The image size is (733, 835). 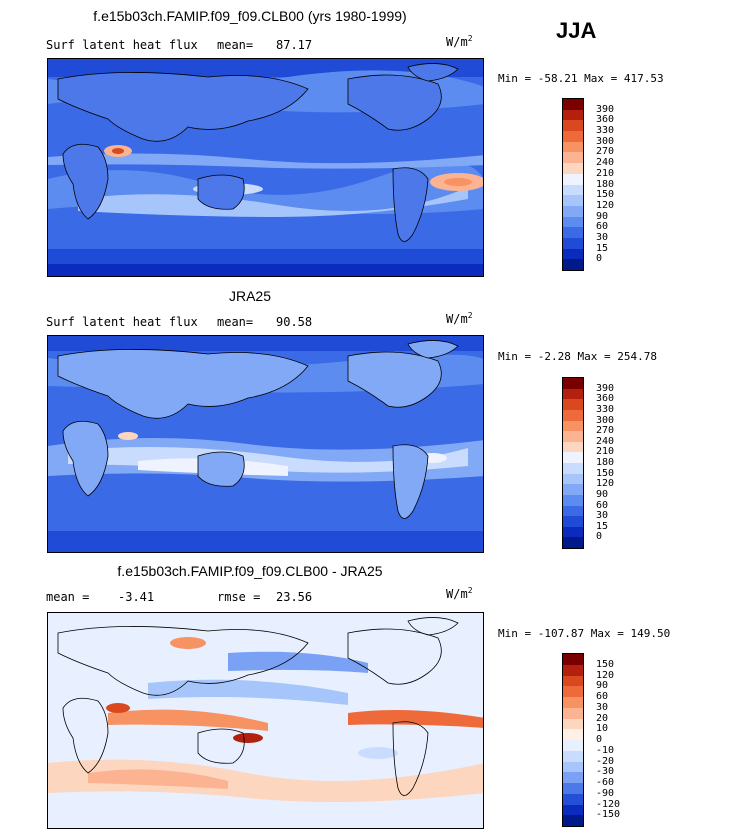 What do you see at coordinates (608, 804) in the screenshot?
I see `colorbar-label: -120` at bounding box center [608, 804].